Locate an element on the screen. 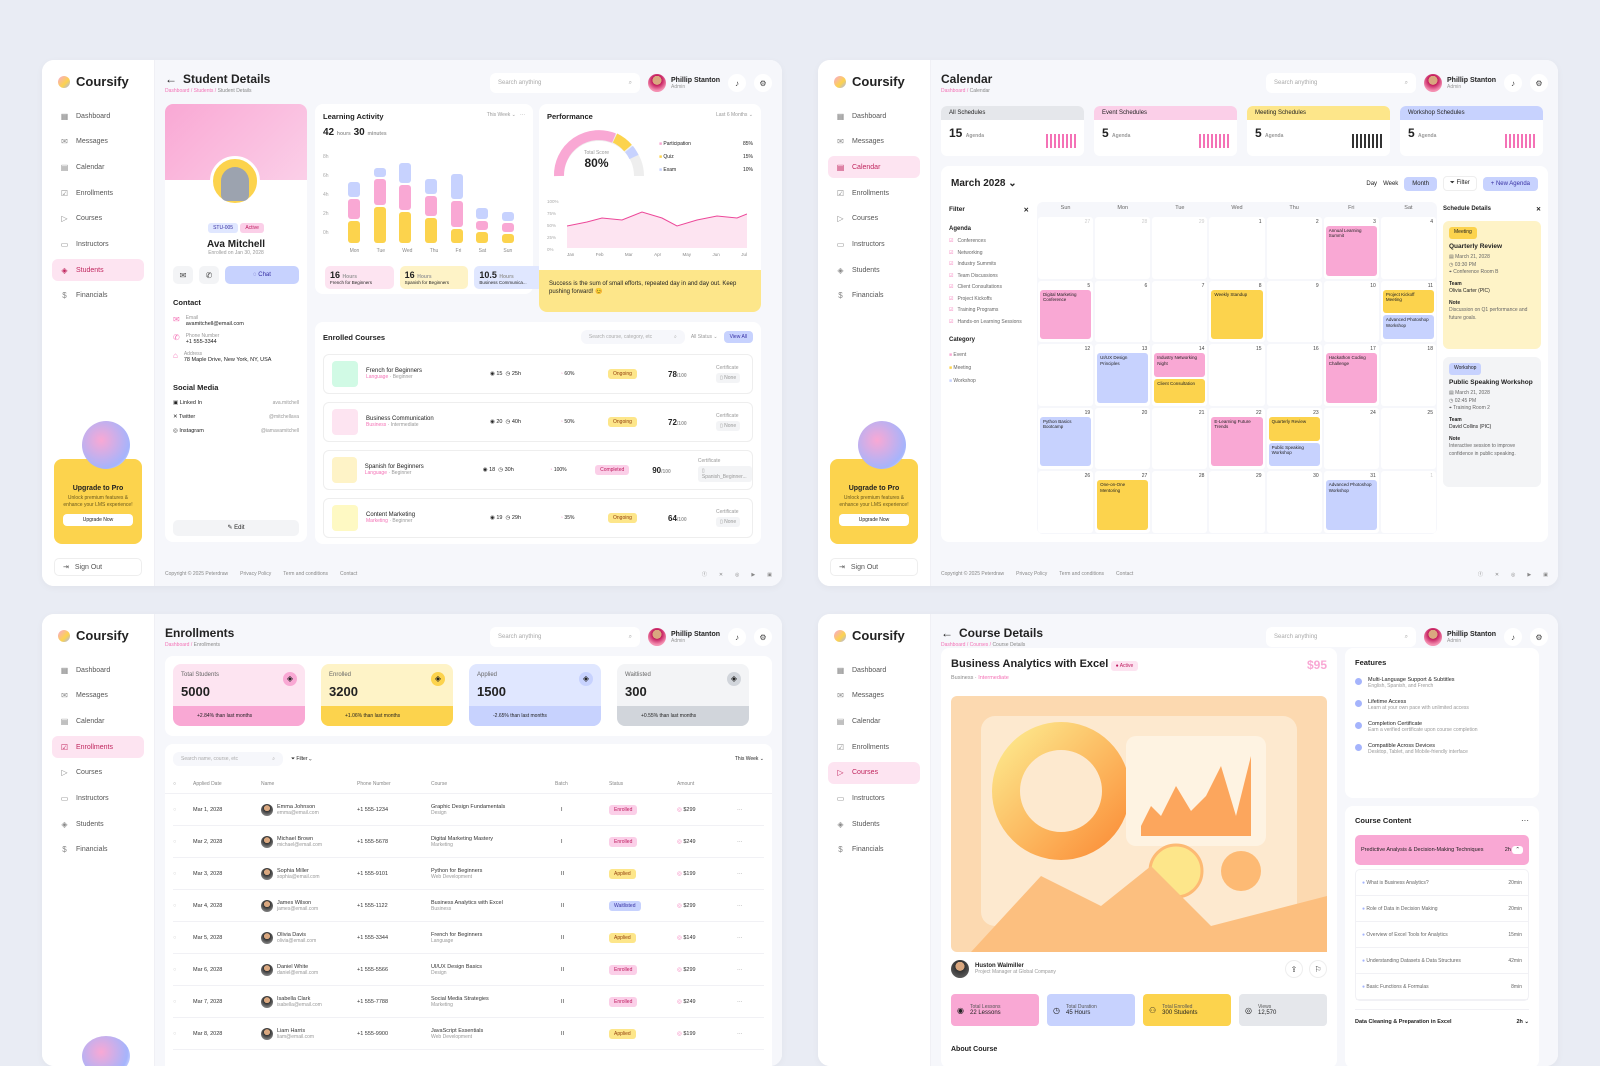  calendar-event: Weekly Standup is located at coordinates (1237, 314).